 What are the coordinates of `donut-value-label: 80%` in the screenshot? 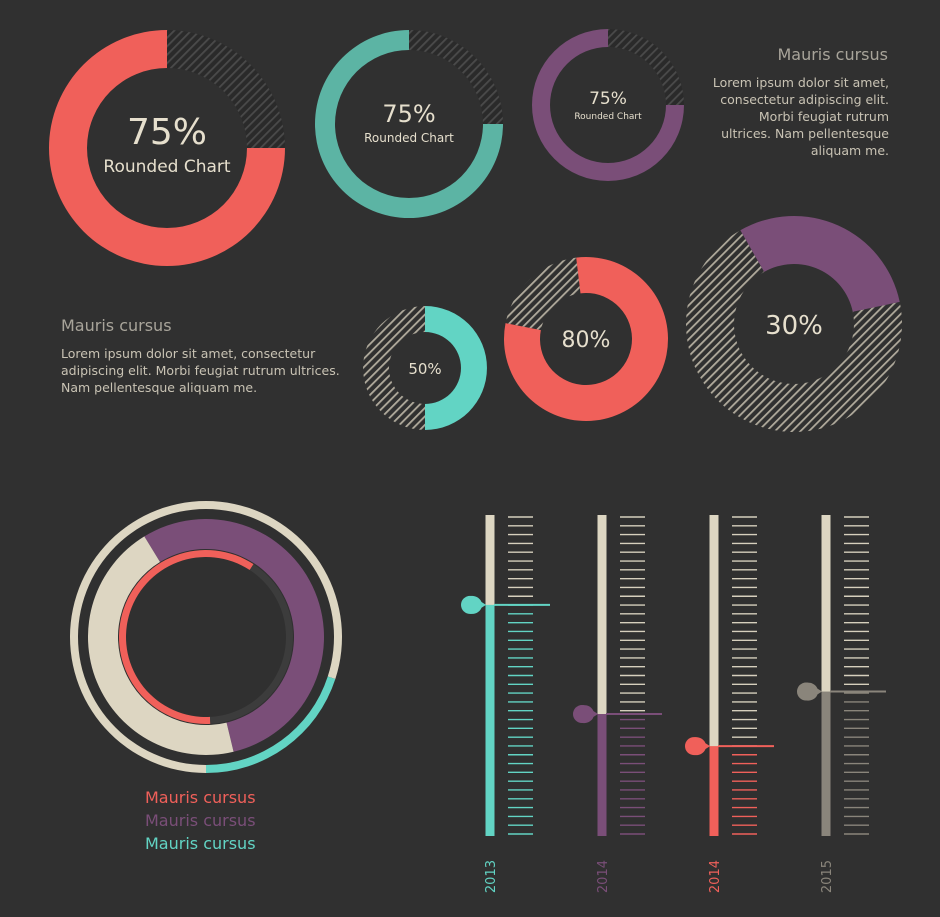 It's located at (586, 340).